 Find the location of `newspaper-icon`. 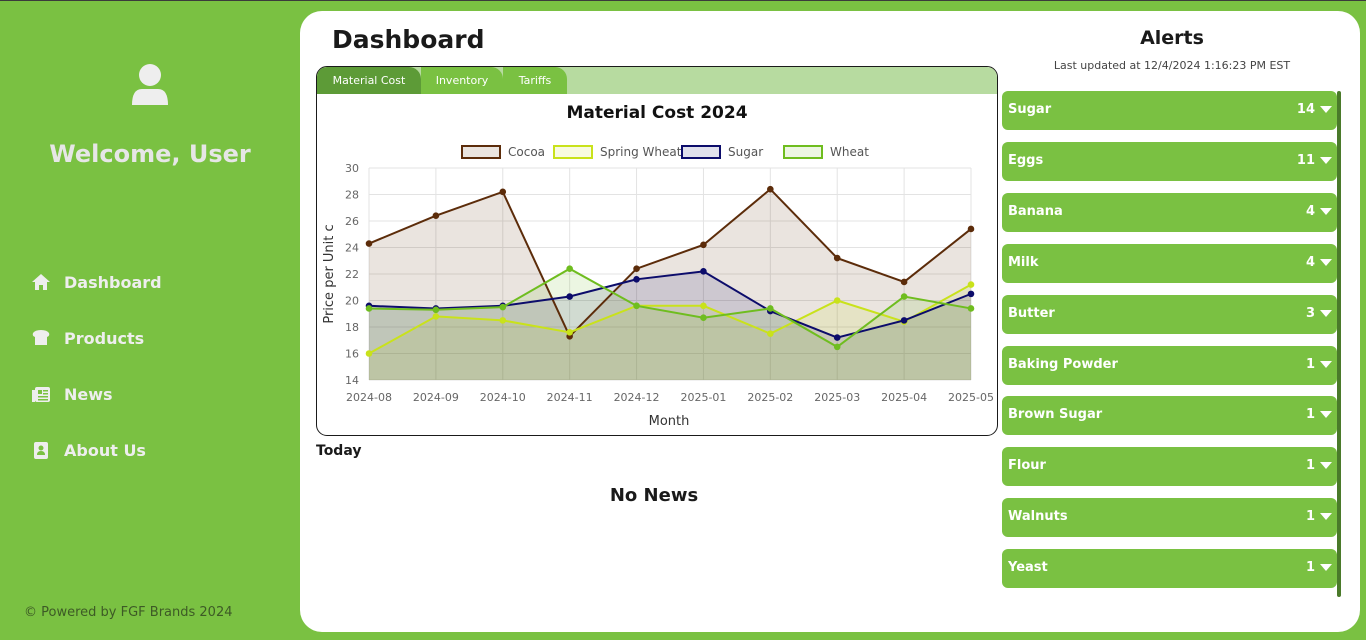

newspaper-icon is located at coordinates (41, 394).